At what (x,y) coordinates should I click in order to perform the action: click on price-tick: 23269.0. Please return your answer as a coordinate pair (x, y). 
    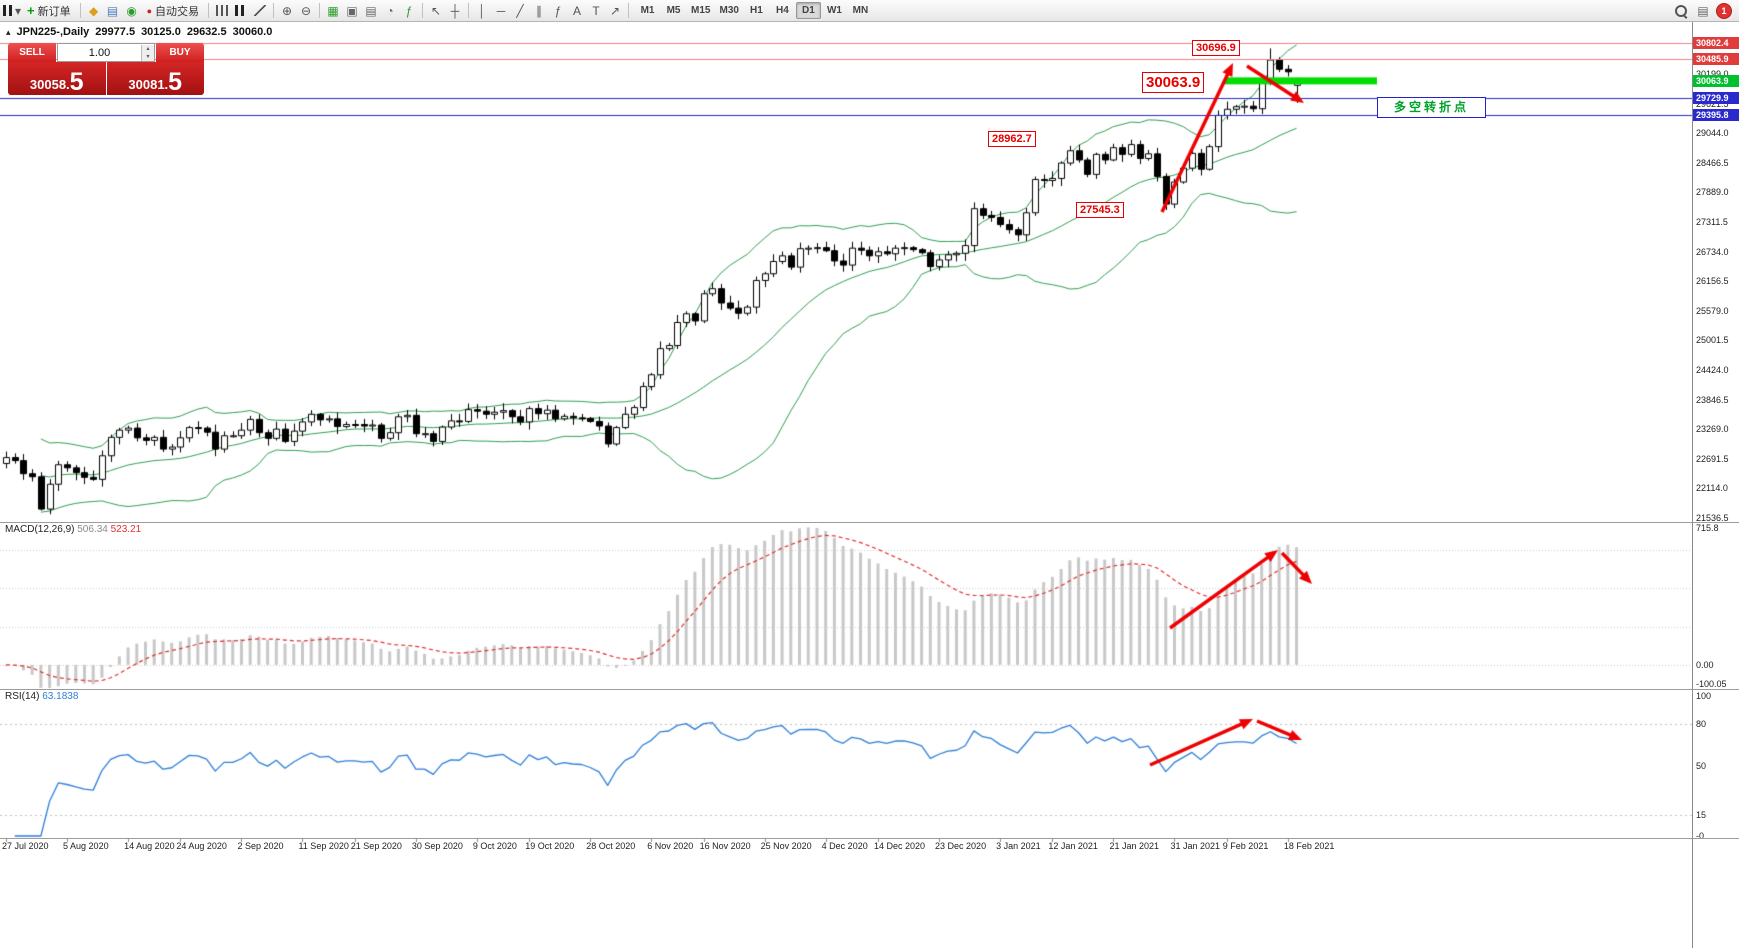
    Looking at the image, I should click on (1712, 429).